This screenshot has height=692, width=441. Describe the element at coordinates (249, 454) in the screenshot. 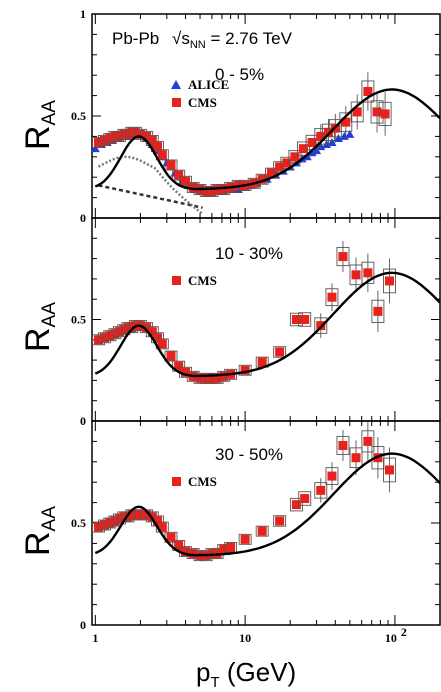

I see `centrality-label-p2: 30 - 50%` at that location.